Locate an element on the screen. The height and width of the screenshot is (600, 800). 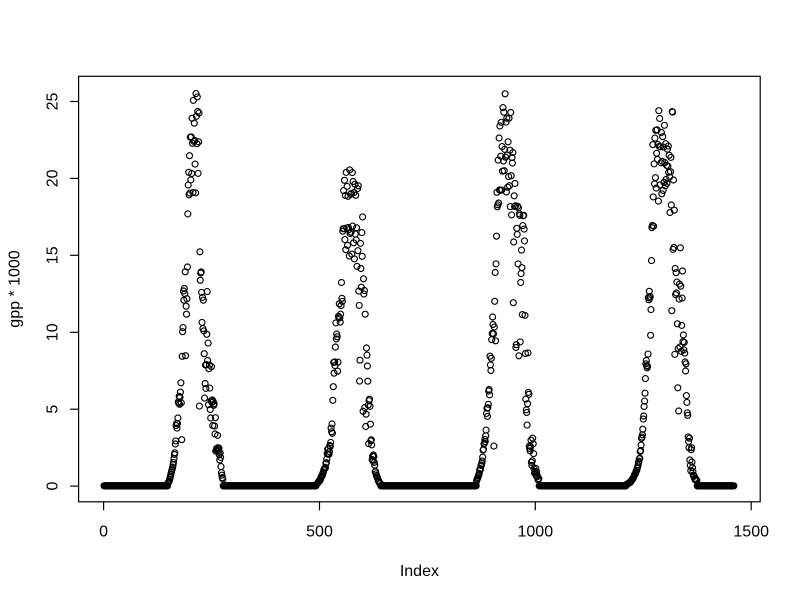
svg-text: 25 is located at coordinates (53, 102).